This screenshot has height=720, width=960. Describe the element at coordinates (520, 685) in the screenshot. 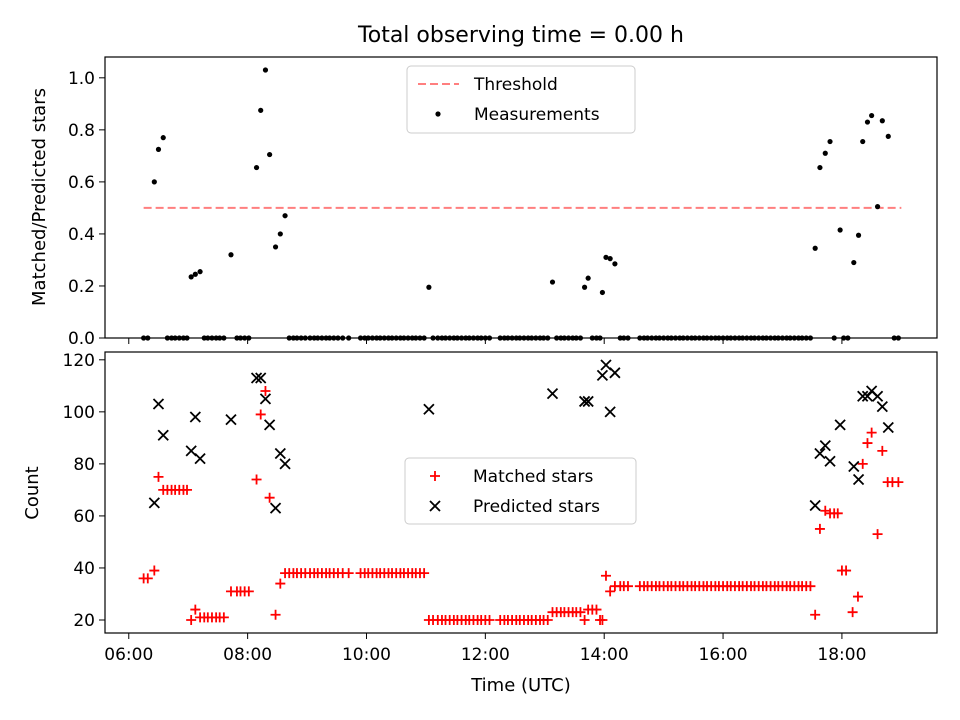

I see `x-axis-label: Time (UTC)` at that location.